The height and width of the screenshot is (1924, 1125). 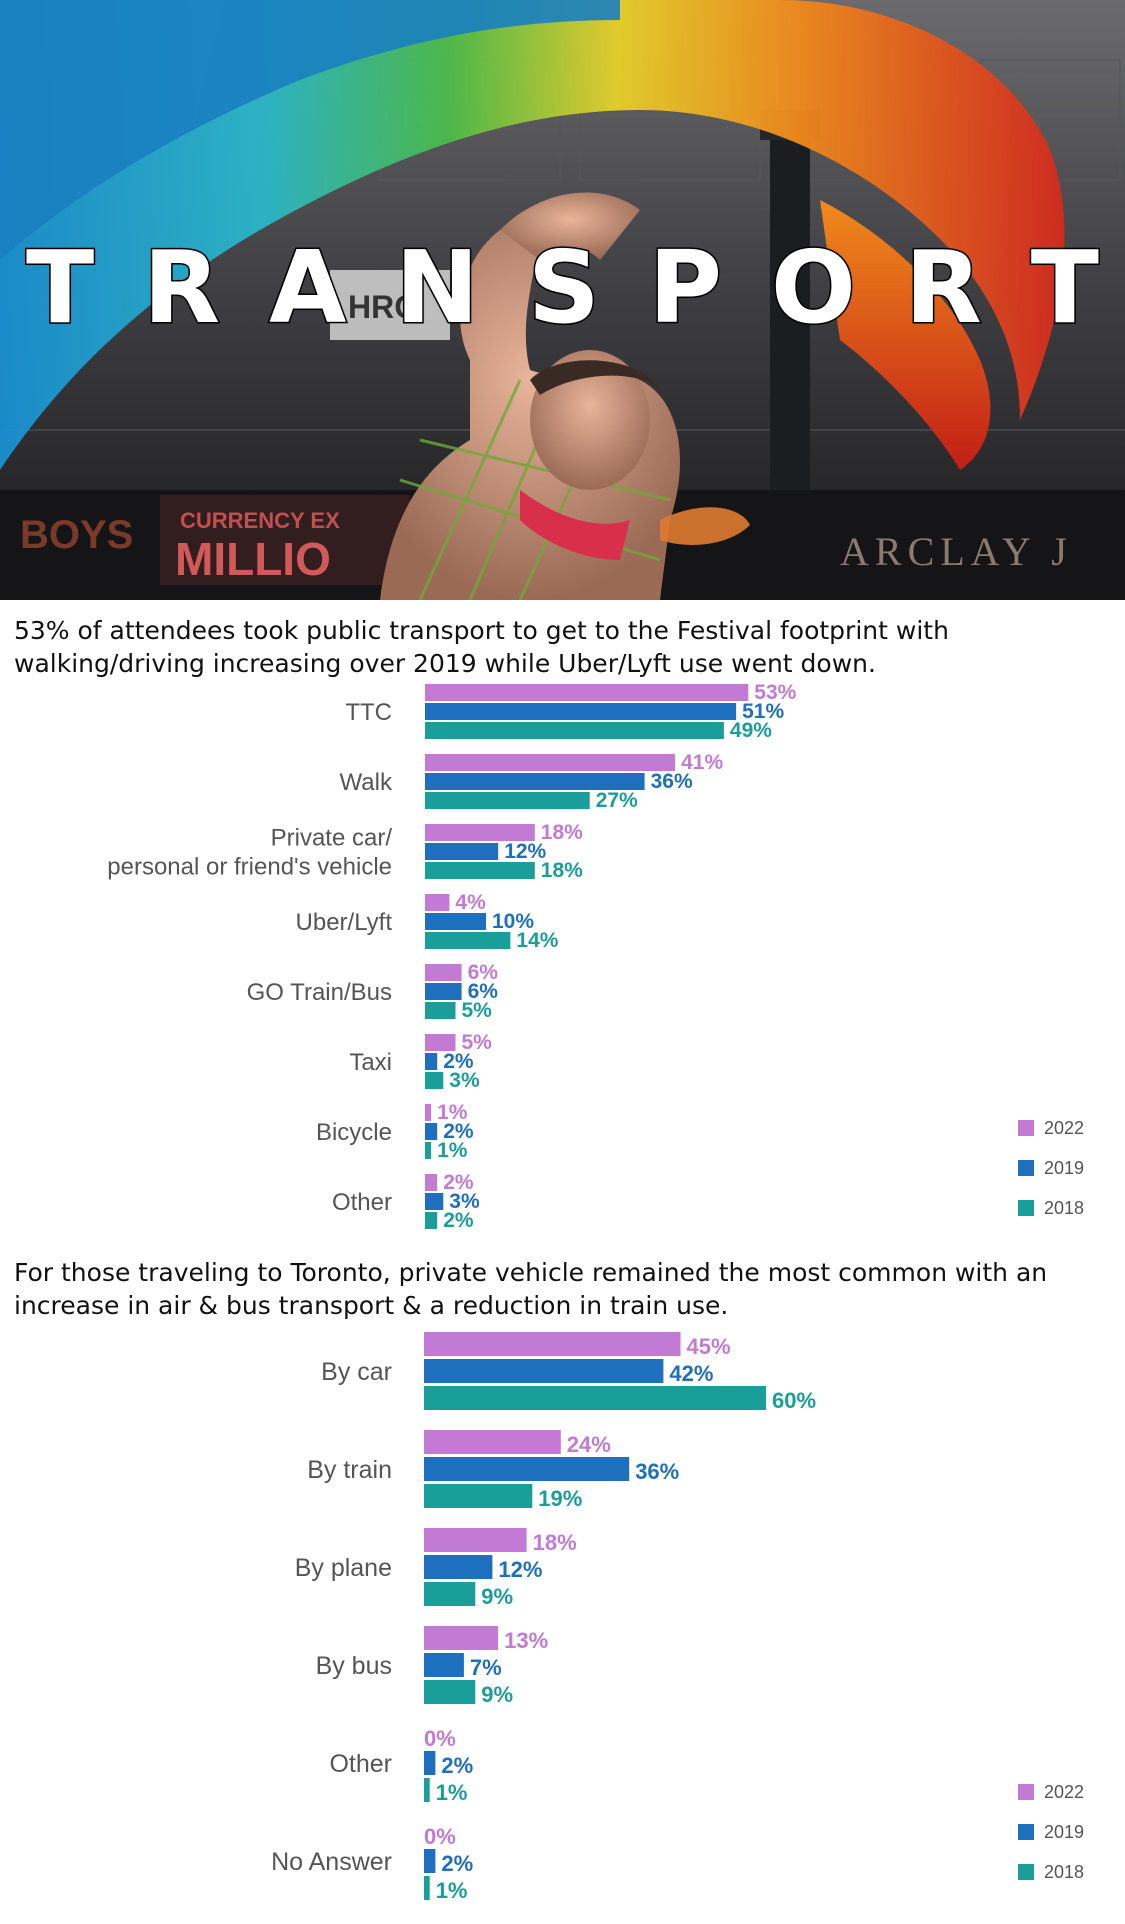 I want to click on data-label-2022: 13%, so click(x=526, y=1640).